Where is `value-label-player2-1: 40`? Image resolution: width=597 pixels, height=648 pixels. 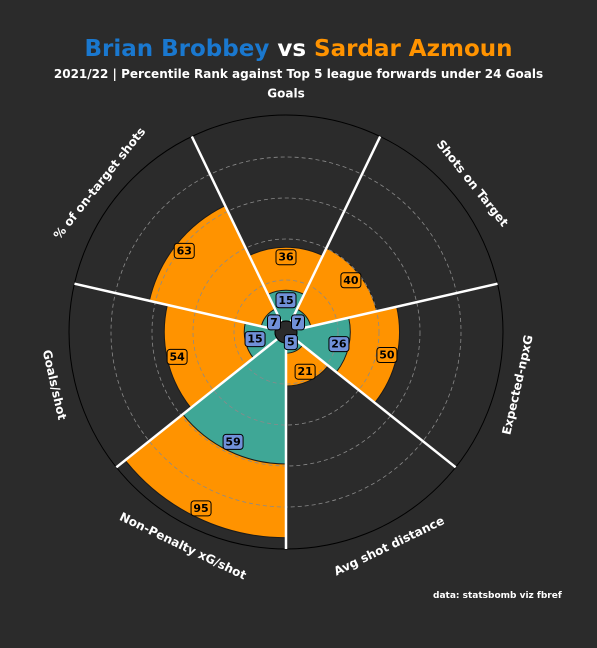 value-label-player2-1: 40 is located at coordinates (351, 280).